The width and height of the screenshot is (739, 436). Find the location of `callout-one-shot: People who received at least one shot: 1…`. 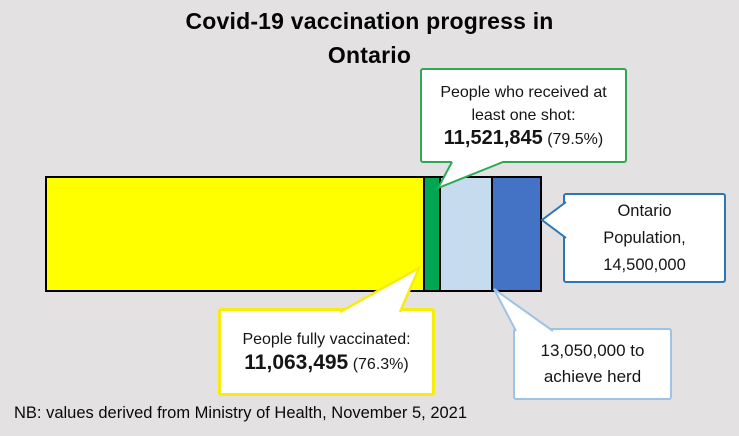

callout-one-shot: People who received at least one shot: 1… is located at coordinates (523, 115).